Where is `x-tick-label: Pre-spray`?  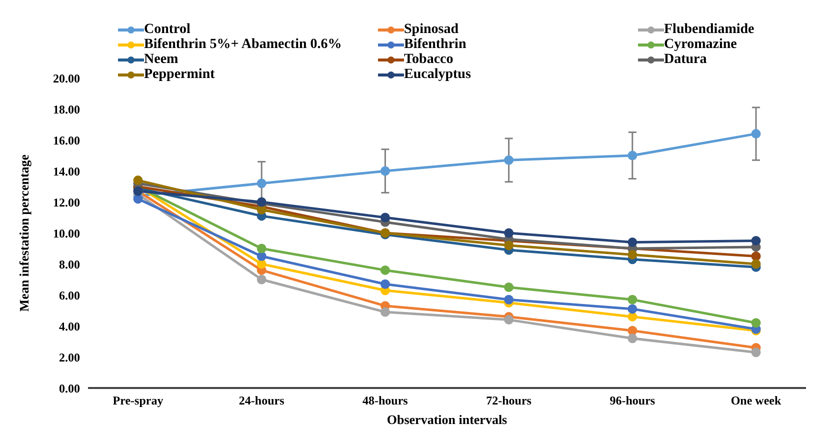
x-tick-label: Pre-spray is located at coordinates (138, 401).